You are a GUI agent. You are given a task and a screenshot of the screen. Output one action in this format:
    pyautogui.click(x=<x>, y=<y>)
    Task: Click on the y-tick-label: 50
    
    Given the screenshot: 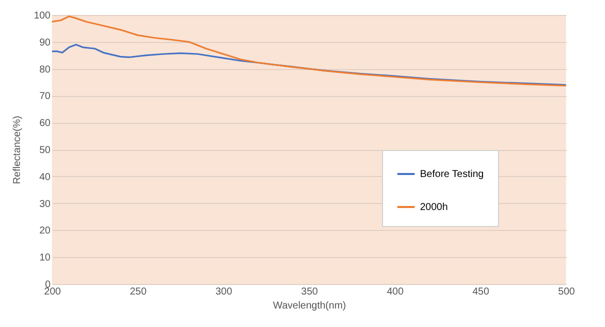 What is the action you would take?
    pyautogui.click(x=45, y=150)
    